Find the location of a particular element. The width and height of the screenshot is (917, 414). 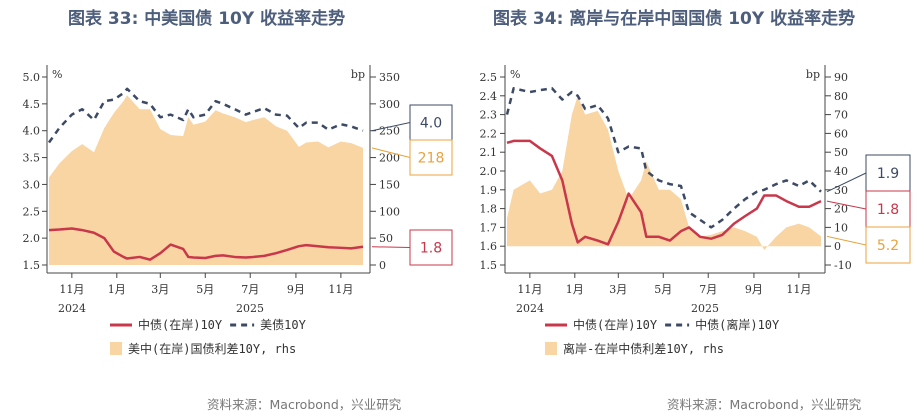

chart0-year-label: 2025 is located at coordinates (250, 308).